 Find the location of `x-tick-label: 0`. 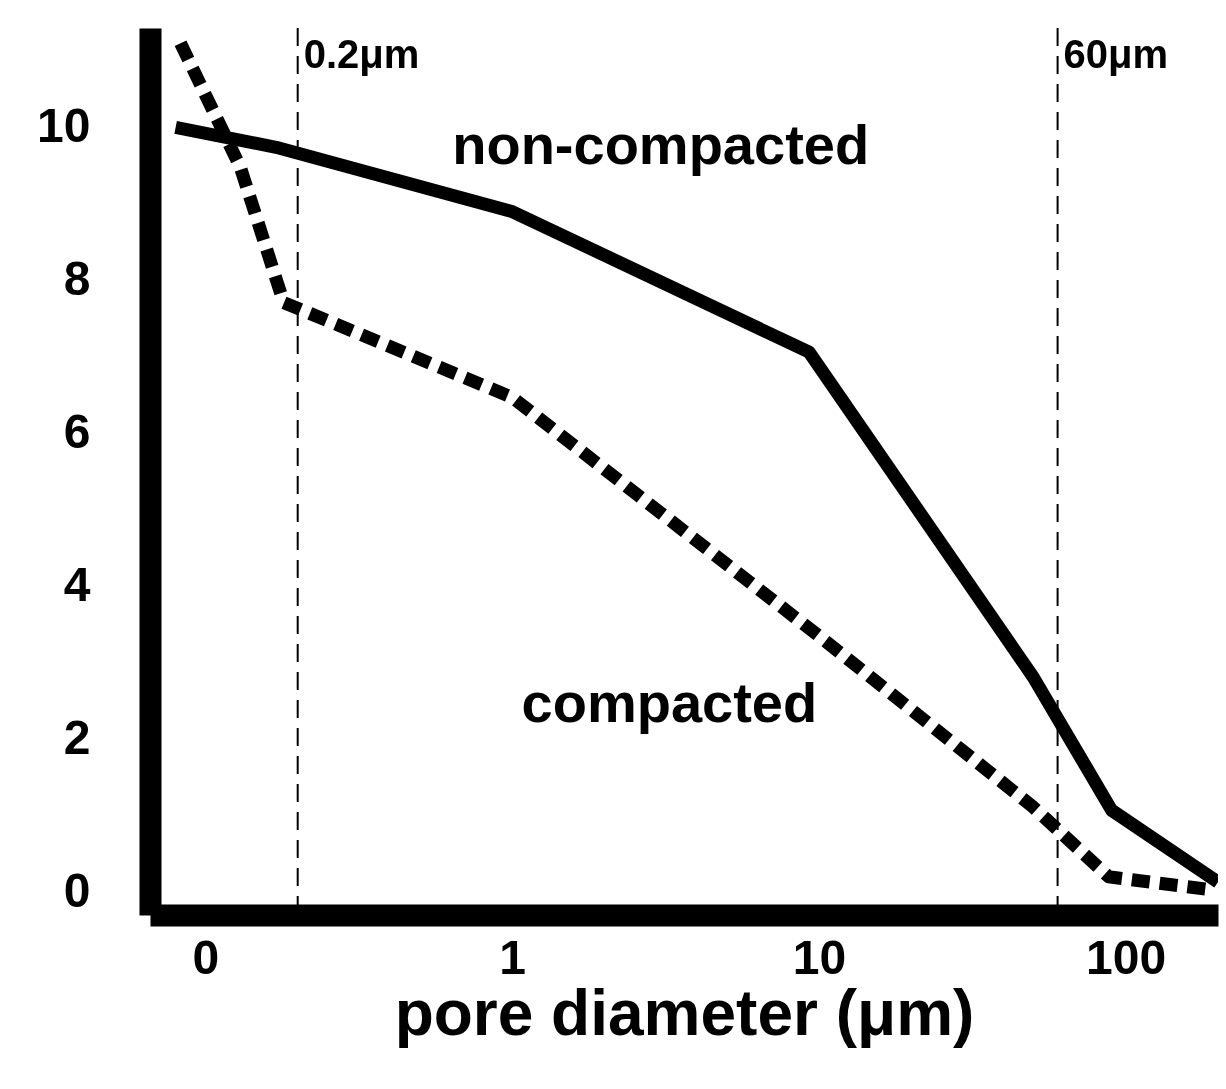

x-tick-label: 0 is located at coordinates (206, 957).